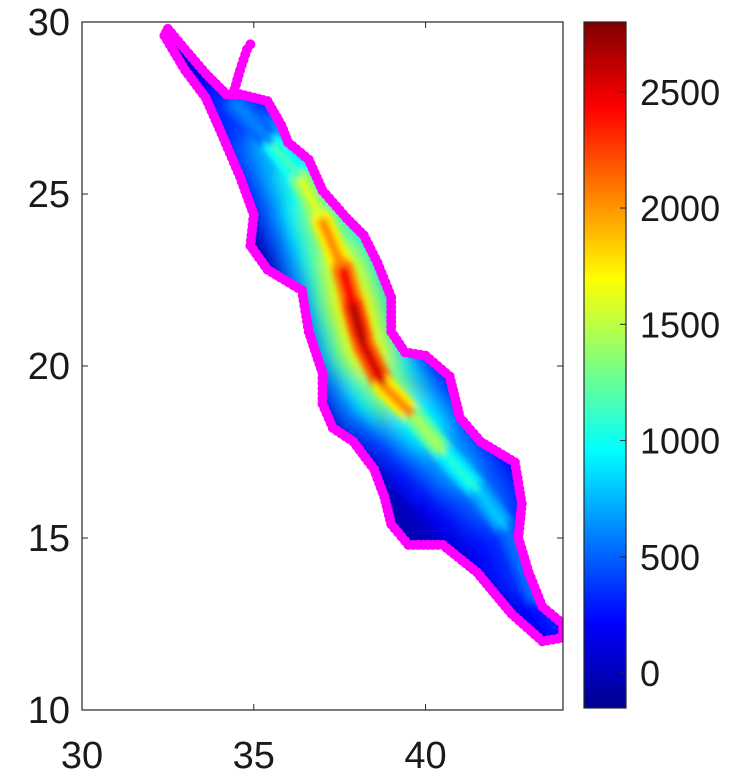 This screenshot has height=775, width=742. What do you see at coordinates (680, 441) in the screenshot?
I see `colorbar-tick-label: 1000` at bounding box center [680, 441].